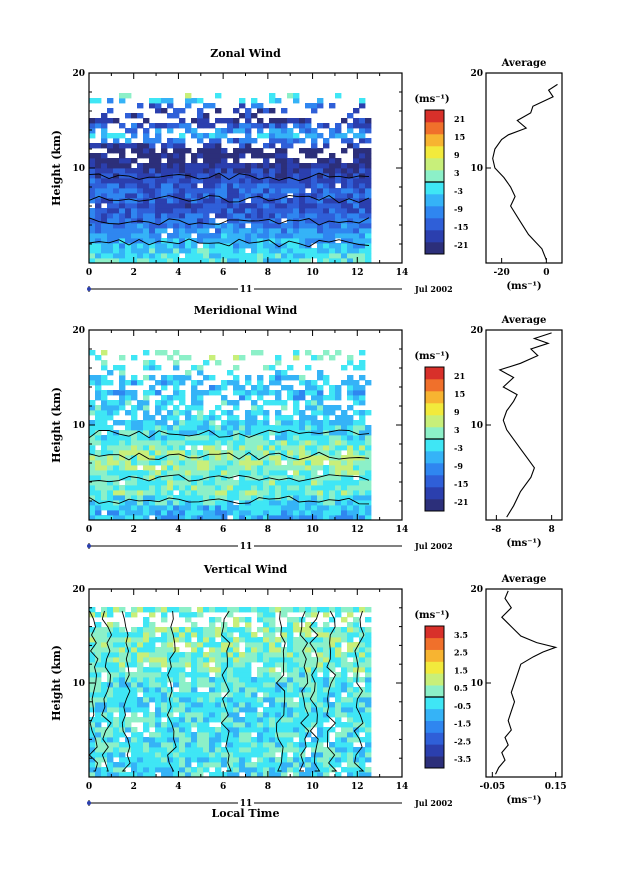  Describe the element at coordinates (246, 310) in the screenshot. I see `panel-title: Meridional Wind` at that location.